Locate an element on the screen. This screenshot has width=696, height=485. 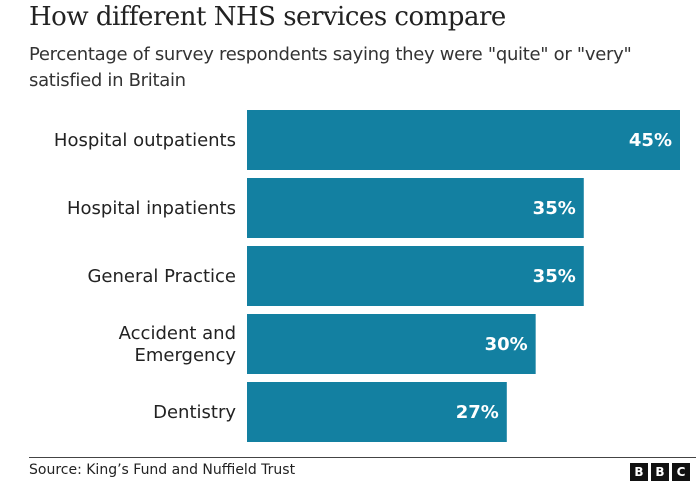
category-label: Hospital outpatients is located at coordinates (145, 140).